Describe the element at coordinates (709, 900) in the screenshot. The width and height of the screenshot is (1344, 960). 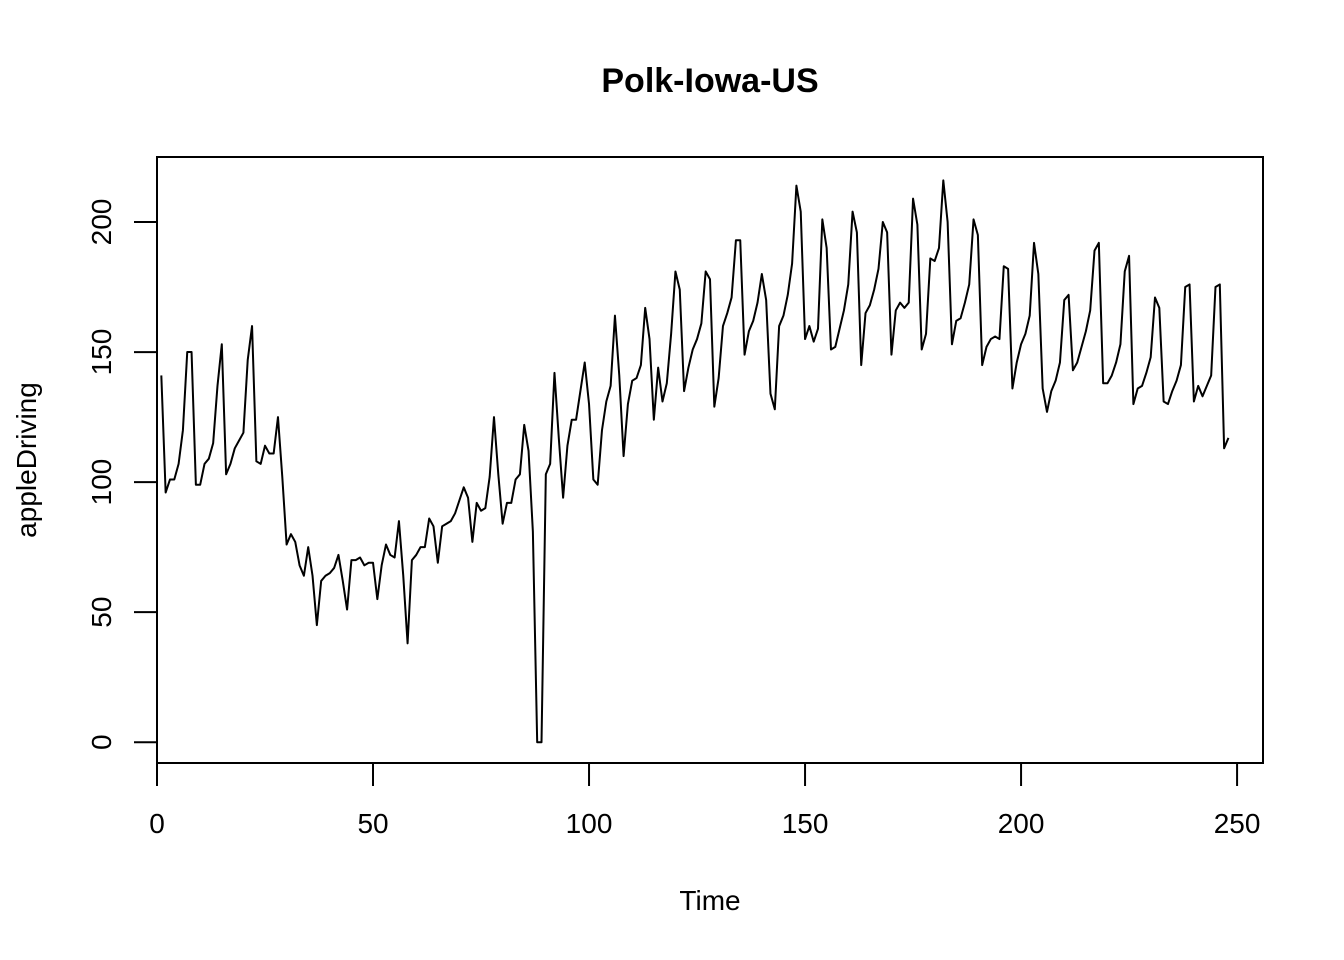
I see `x-axis-label: Time` at that location.